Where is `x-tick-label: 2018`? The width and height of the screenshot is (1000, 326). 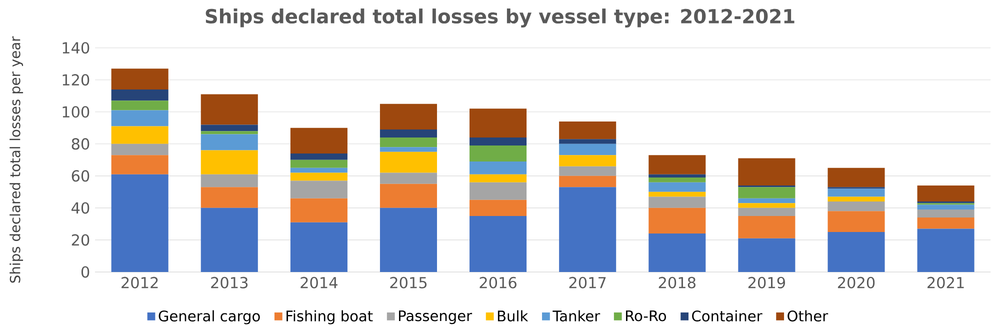 x-tick-label: 2018 is located at coordinates (677, 282).